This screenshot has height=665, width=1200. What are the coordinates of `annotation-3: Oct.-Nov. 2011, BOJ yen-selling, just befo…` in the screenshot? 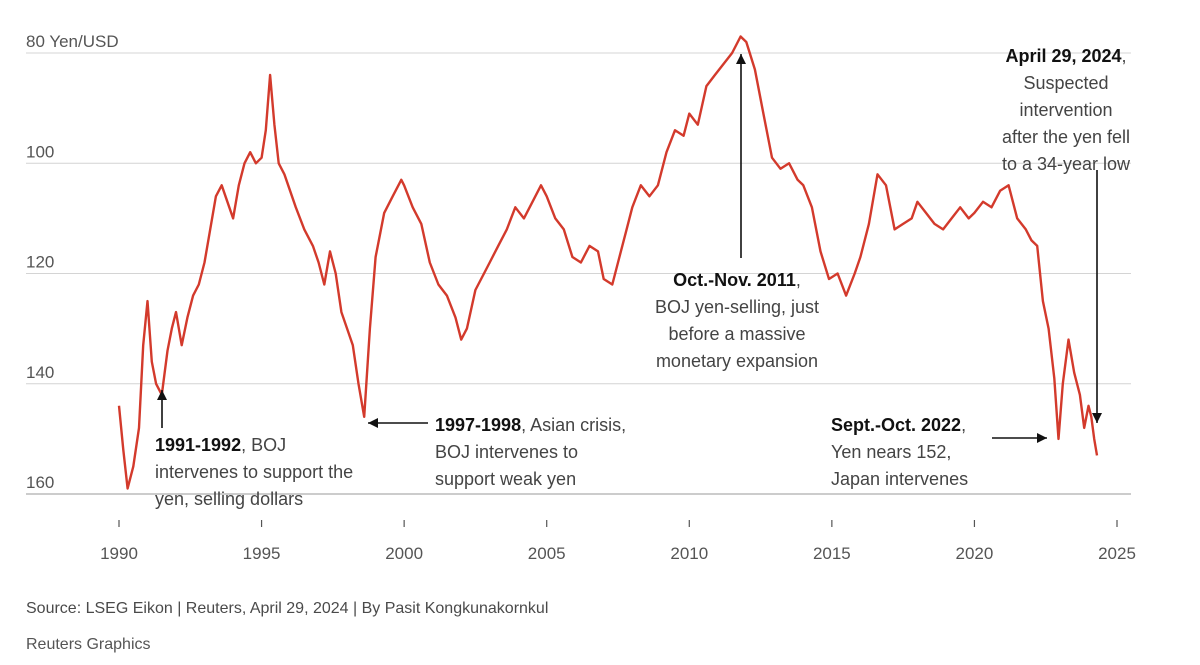 It's located at (737, 320).